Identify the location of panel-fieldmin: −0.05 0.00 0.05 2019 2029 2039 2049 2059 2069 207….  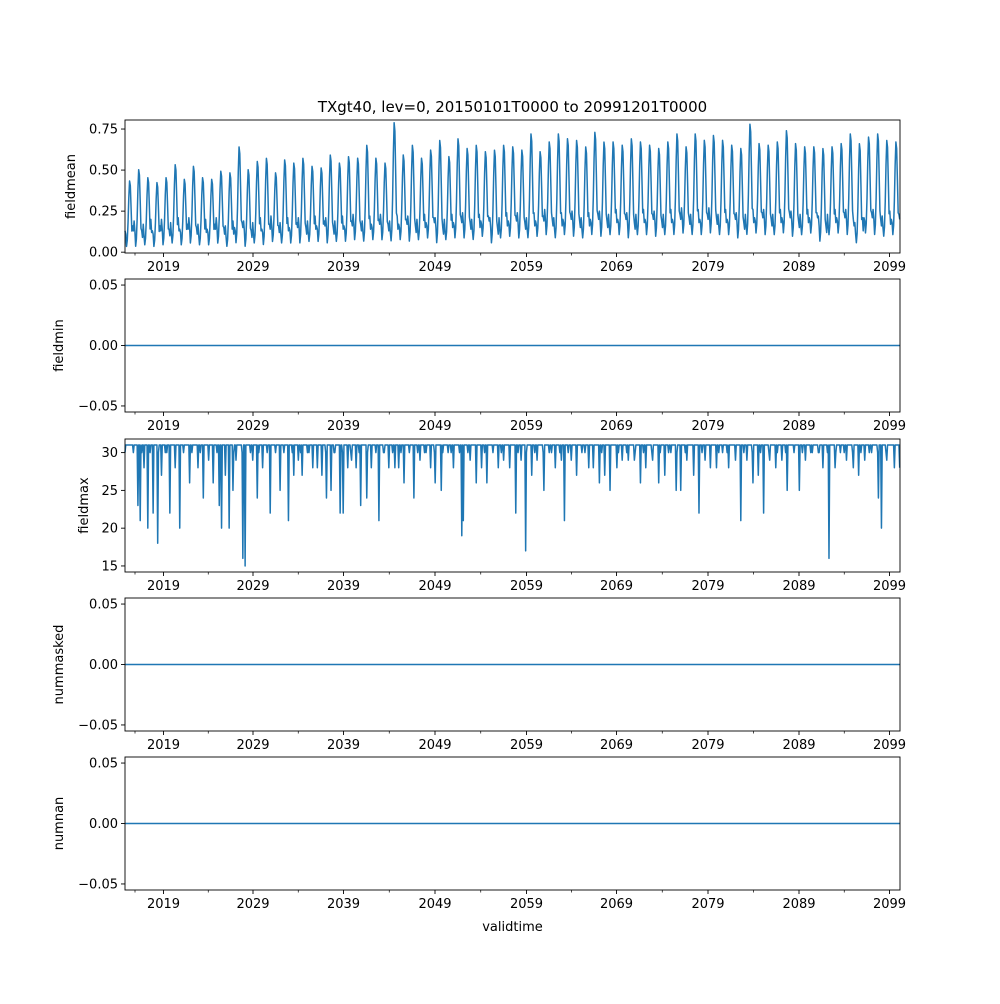
(479, 356).